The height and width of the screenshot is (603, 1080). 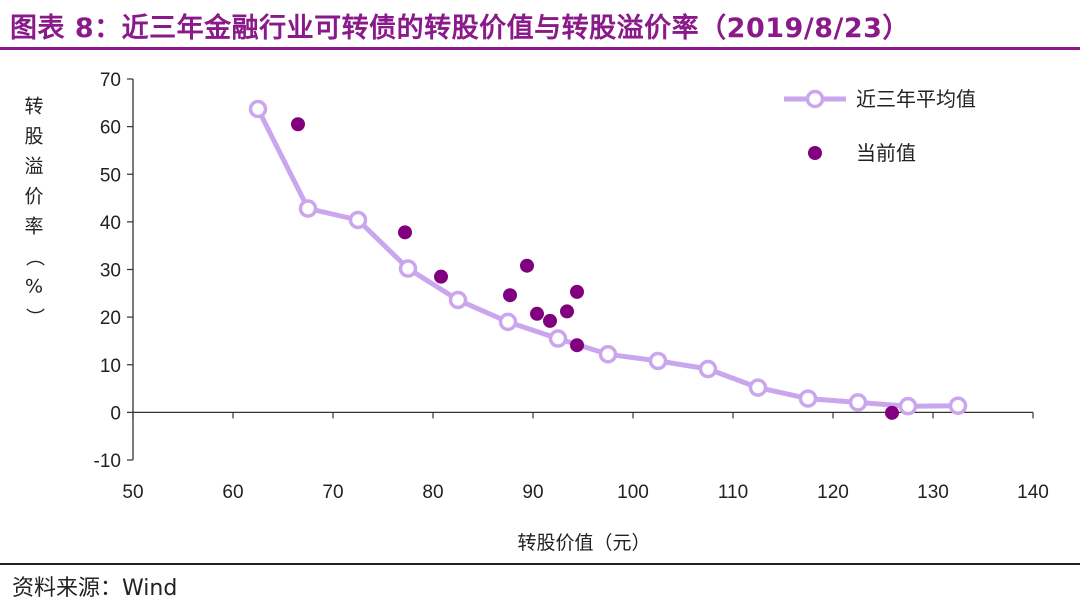 I want to click on y-tick-label: 50, so click(x=110, y=175).